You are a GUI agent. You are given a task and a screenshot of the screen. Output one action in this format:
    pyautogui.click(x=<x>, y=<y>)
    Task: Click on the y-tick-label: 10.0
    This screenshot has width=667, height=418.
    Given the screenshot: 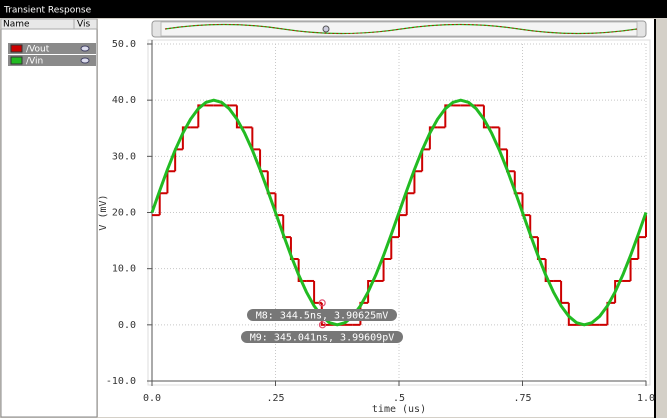 What is the action you would take?
    pyautogui.click(x=124, y=269)
    